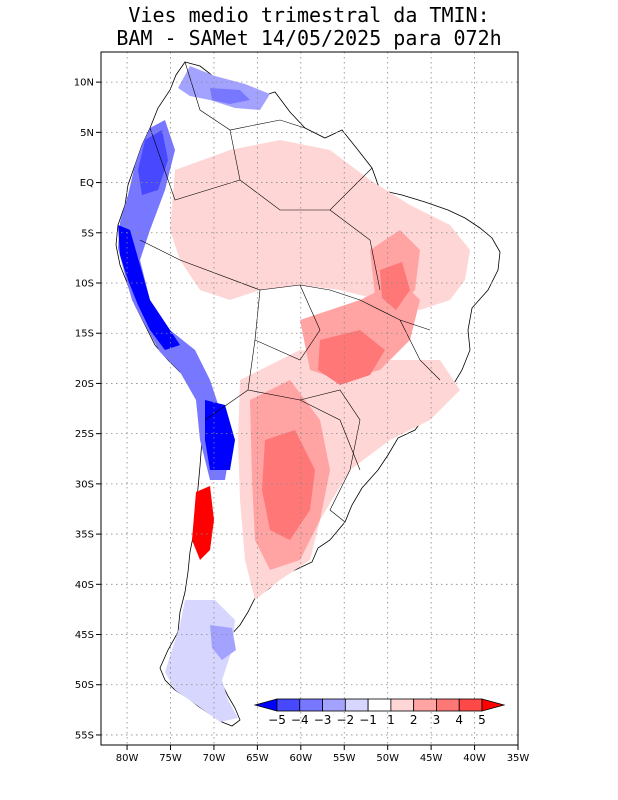  I want to click on lon-tick-label: 45W, so click(431, 758).